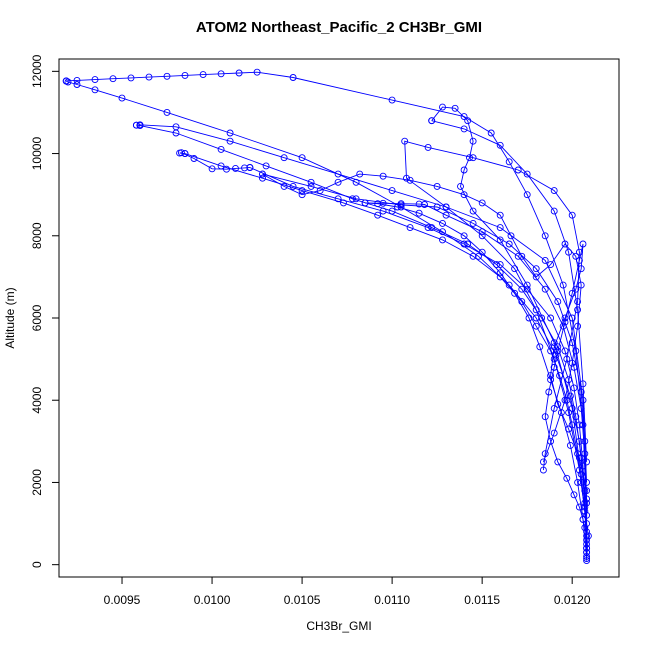 The width and height of the screenshot is (650, 650). I want to click on y-tick-label: 2000, so click(37, 482).